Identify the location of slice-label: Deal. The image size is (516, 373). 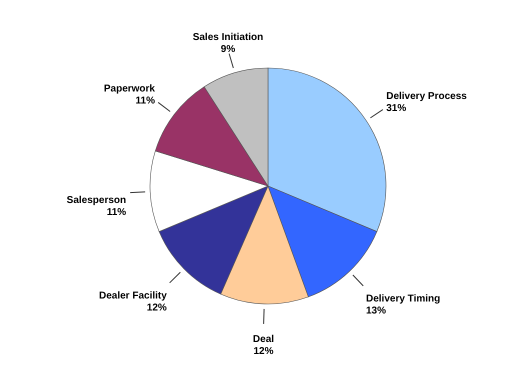
(263, 339).